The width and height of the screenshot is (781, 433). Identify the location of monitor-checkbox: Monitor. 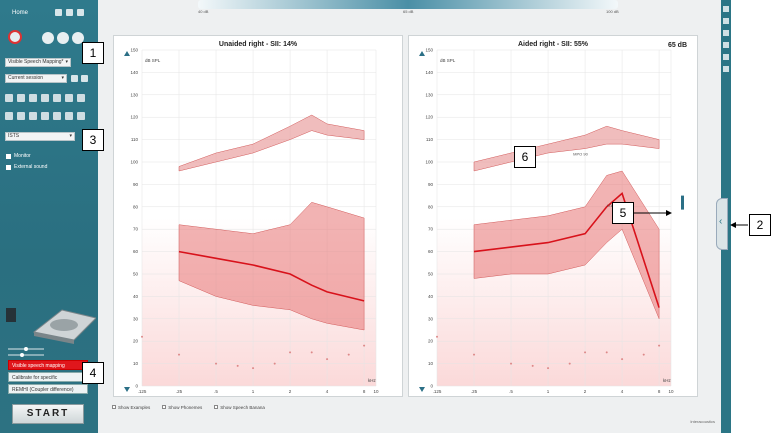
(18, 156).